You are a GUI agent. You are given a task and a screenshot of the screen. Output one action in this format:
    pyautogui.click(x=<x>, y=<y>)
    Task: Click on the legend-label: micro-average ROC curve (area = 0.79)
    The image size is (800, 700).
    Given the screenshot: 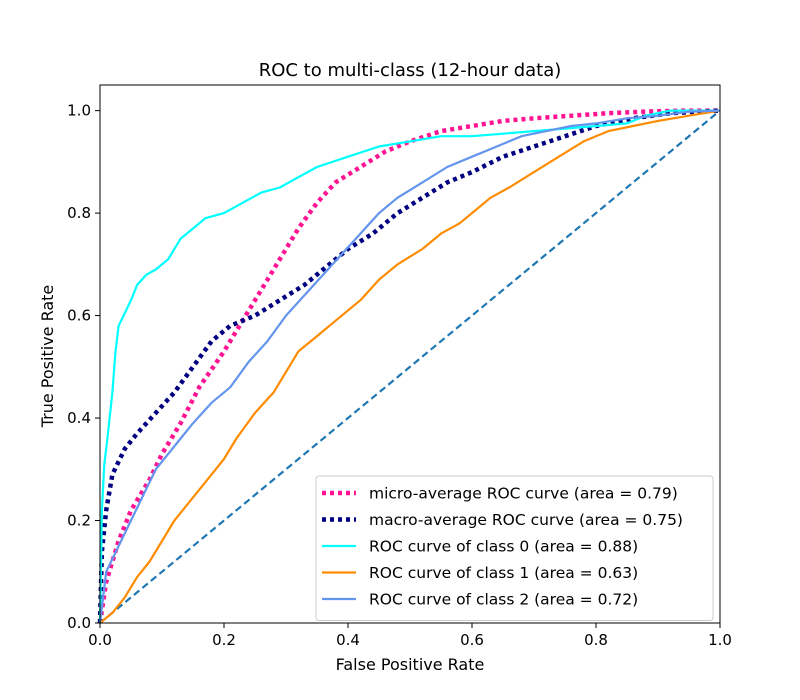 What is the action you would take?
    pyautogui.click(x=523, y=494)
    